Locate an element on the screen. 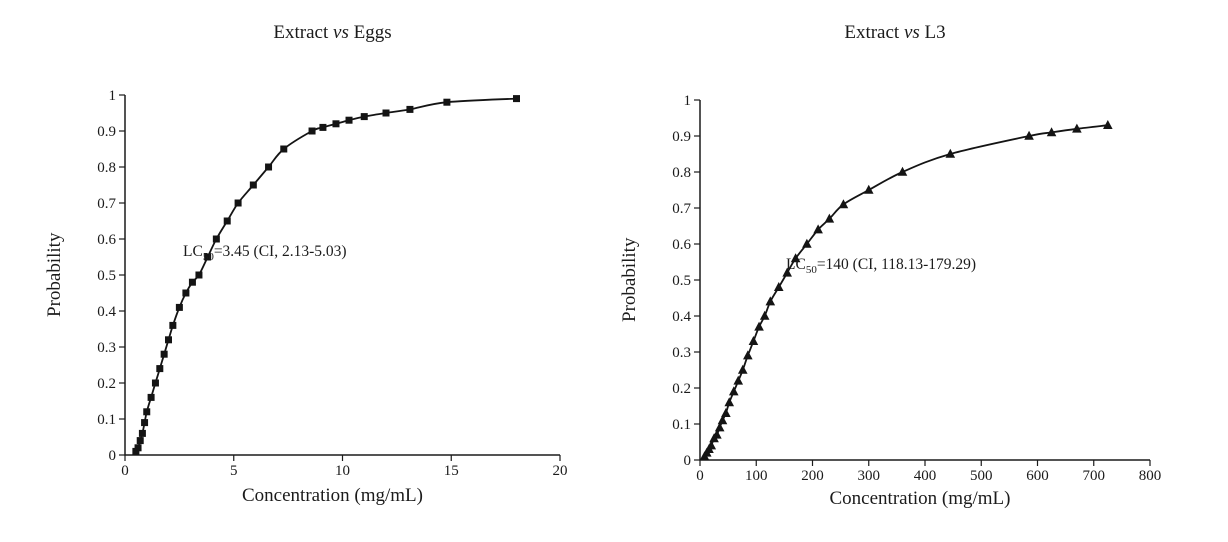  l3-title-vs: vs is located at coordinates (911, 32).